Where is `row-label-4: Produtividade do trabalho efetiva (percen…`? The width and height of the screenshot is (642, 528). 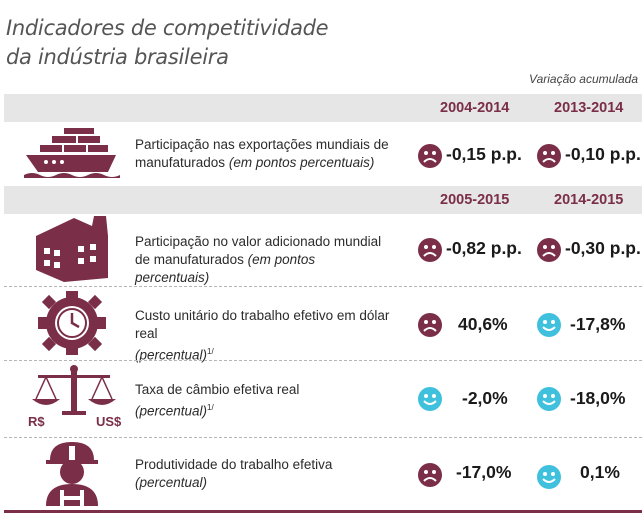 row-label-4: Produtividade do trabalho efetiva (percen… is located at coordinates (234, 473).